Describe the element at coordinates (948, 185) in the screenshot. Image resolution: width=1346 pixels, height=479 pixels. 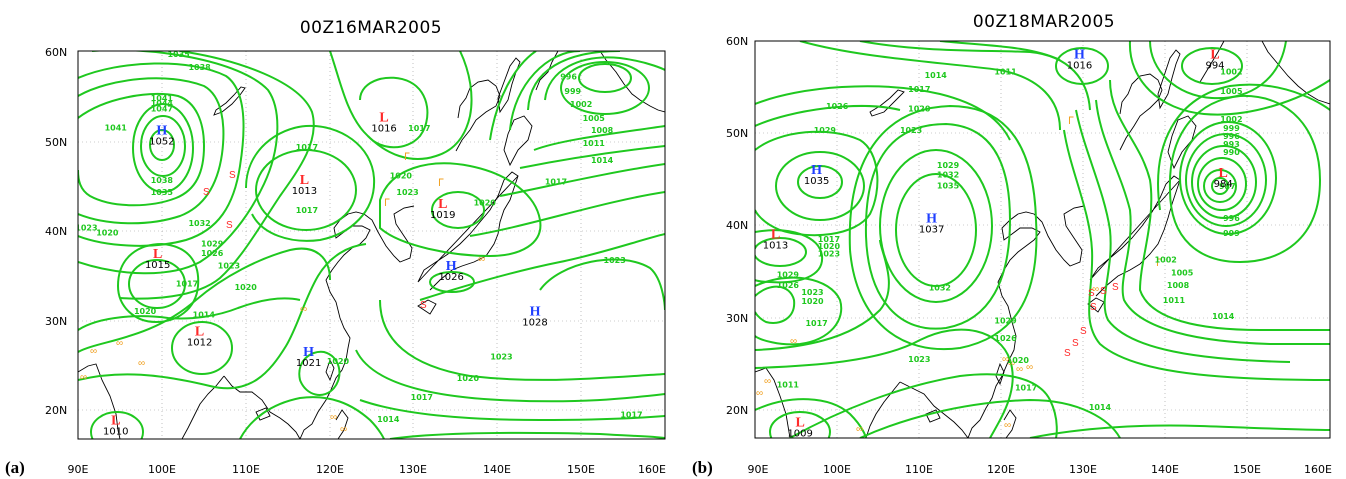
I see `panel-b-isobar-label: 1035` at that location.